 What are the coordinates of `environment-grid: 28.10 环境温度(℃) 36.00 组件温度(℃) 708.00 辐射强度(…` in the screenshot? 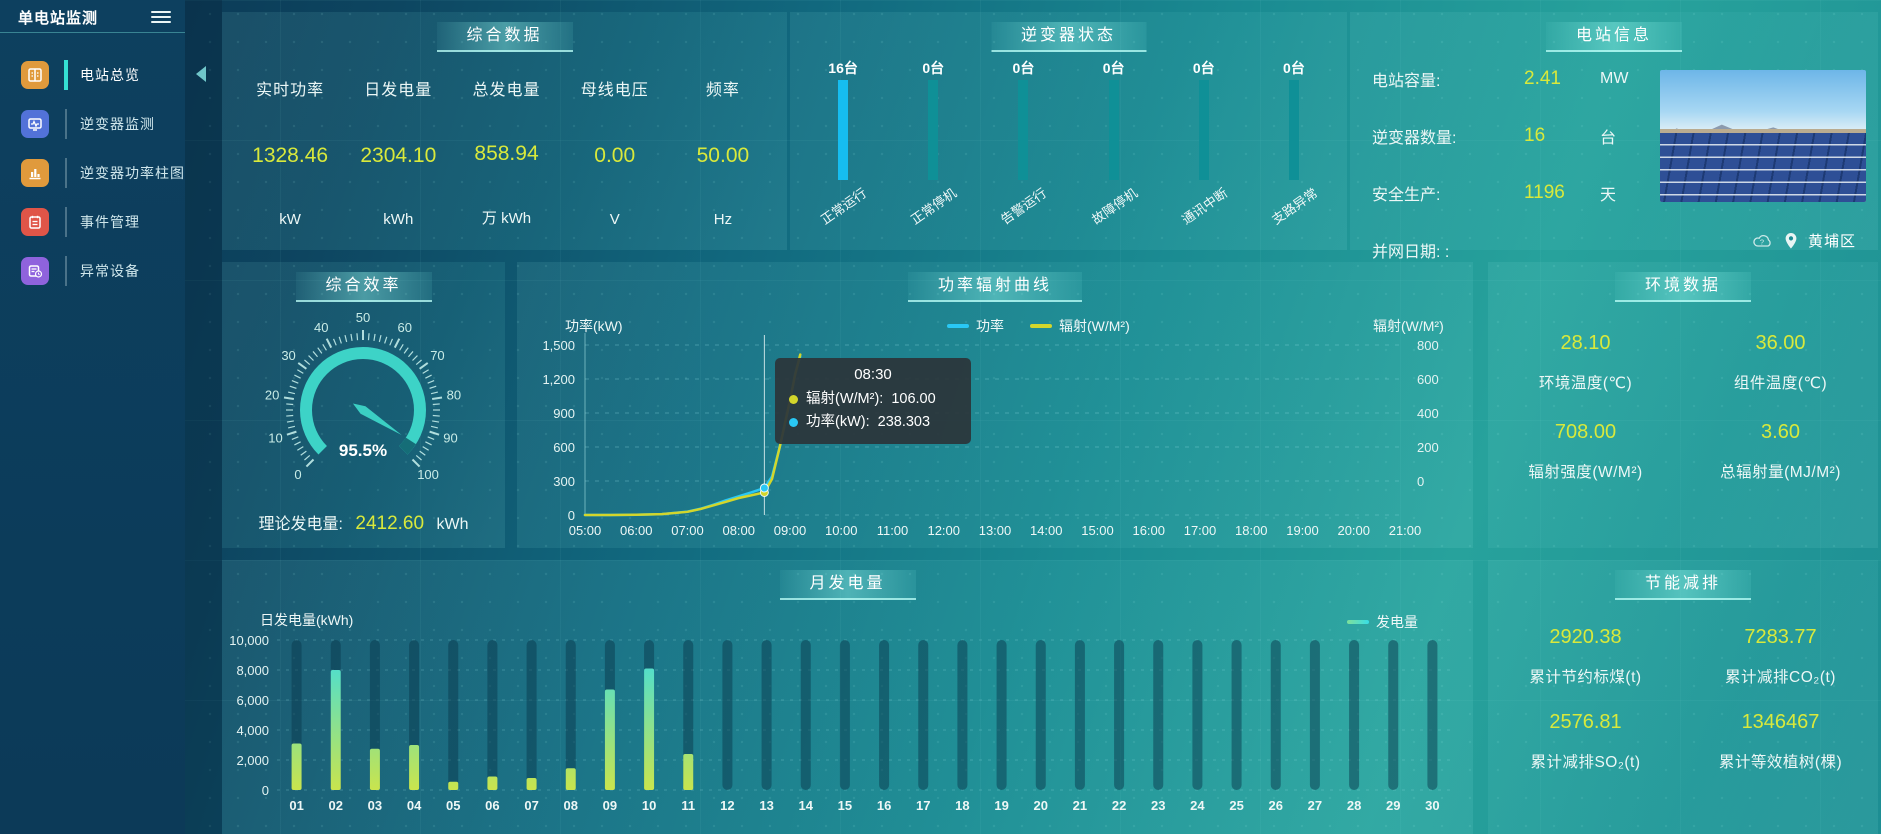 It's located at (1683, 407).